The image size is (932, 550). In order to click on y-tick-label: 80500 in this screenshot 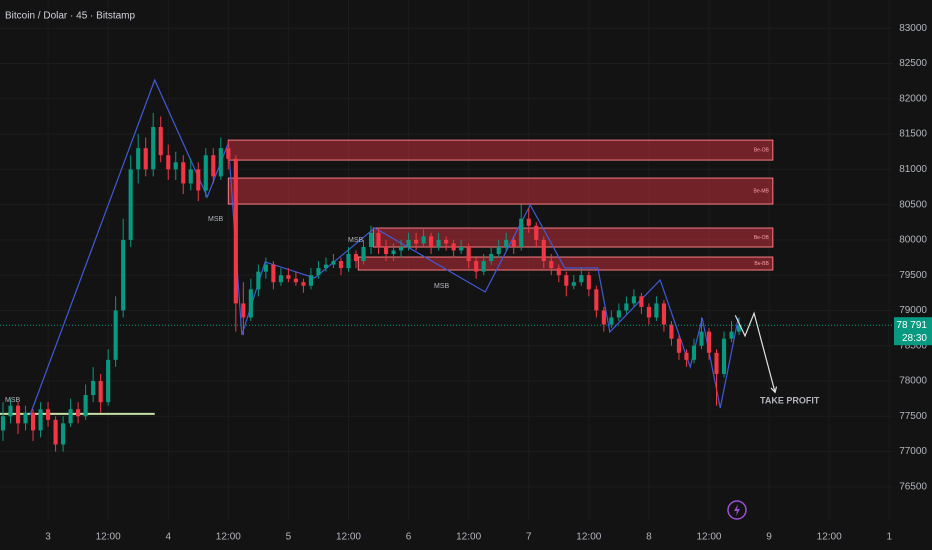, I will do `click(913, 204)`.